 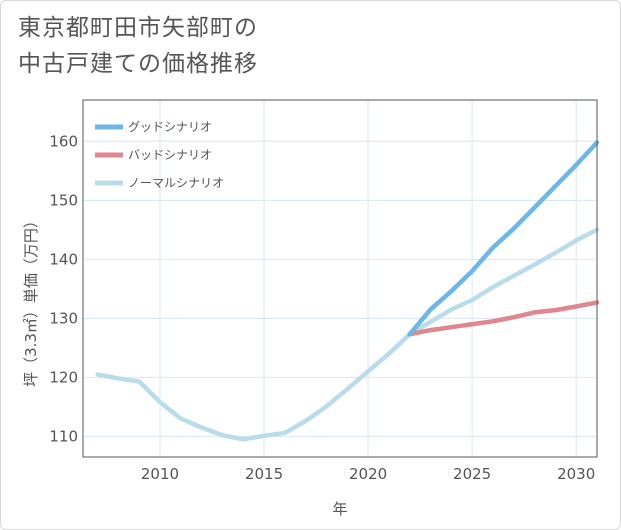 What do you see at coordinates (63, 377) in the screenshot?
I see `y-tick-label: 120` at bounding box center [63, 377].